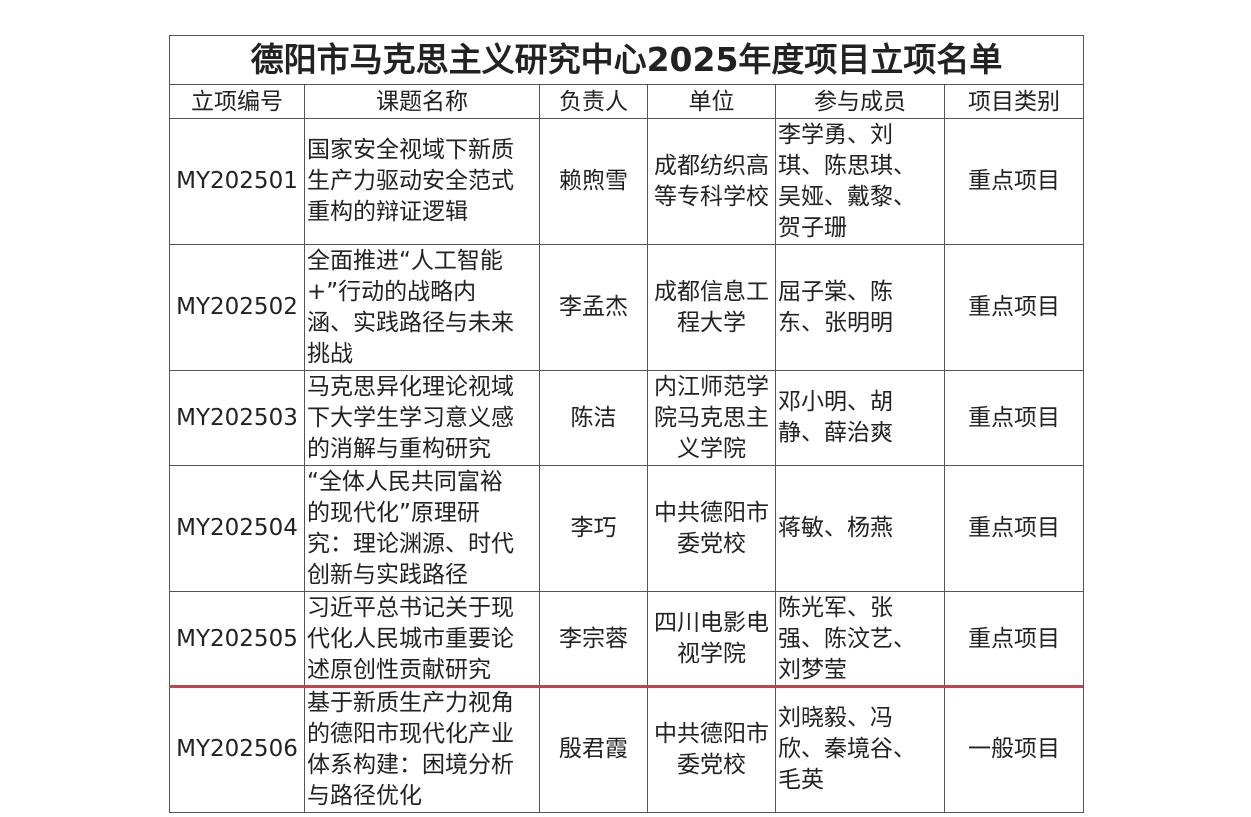 The height and width of the screenshot is (817, 1251). Describe the element at coordinates (593, 639) in the screenshot. I see `leader-cell: 李宗蓉` at that location.